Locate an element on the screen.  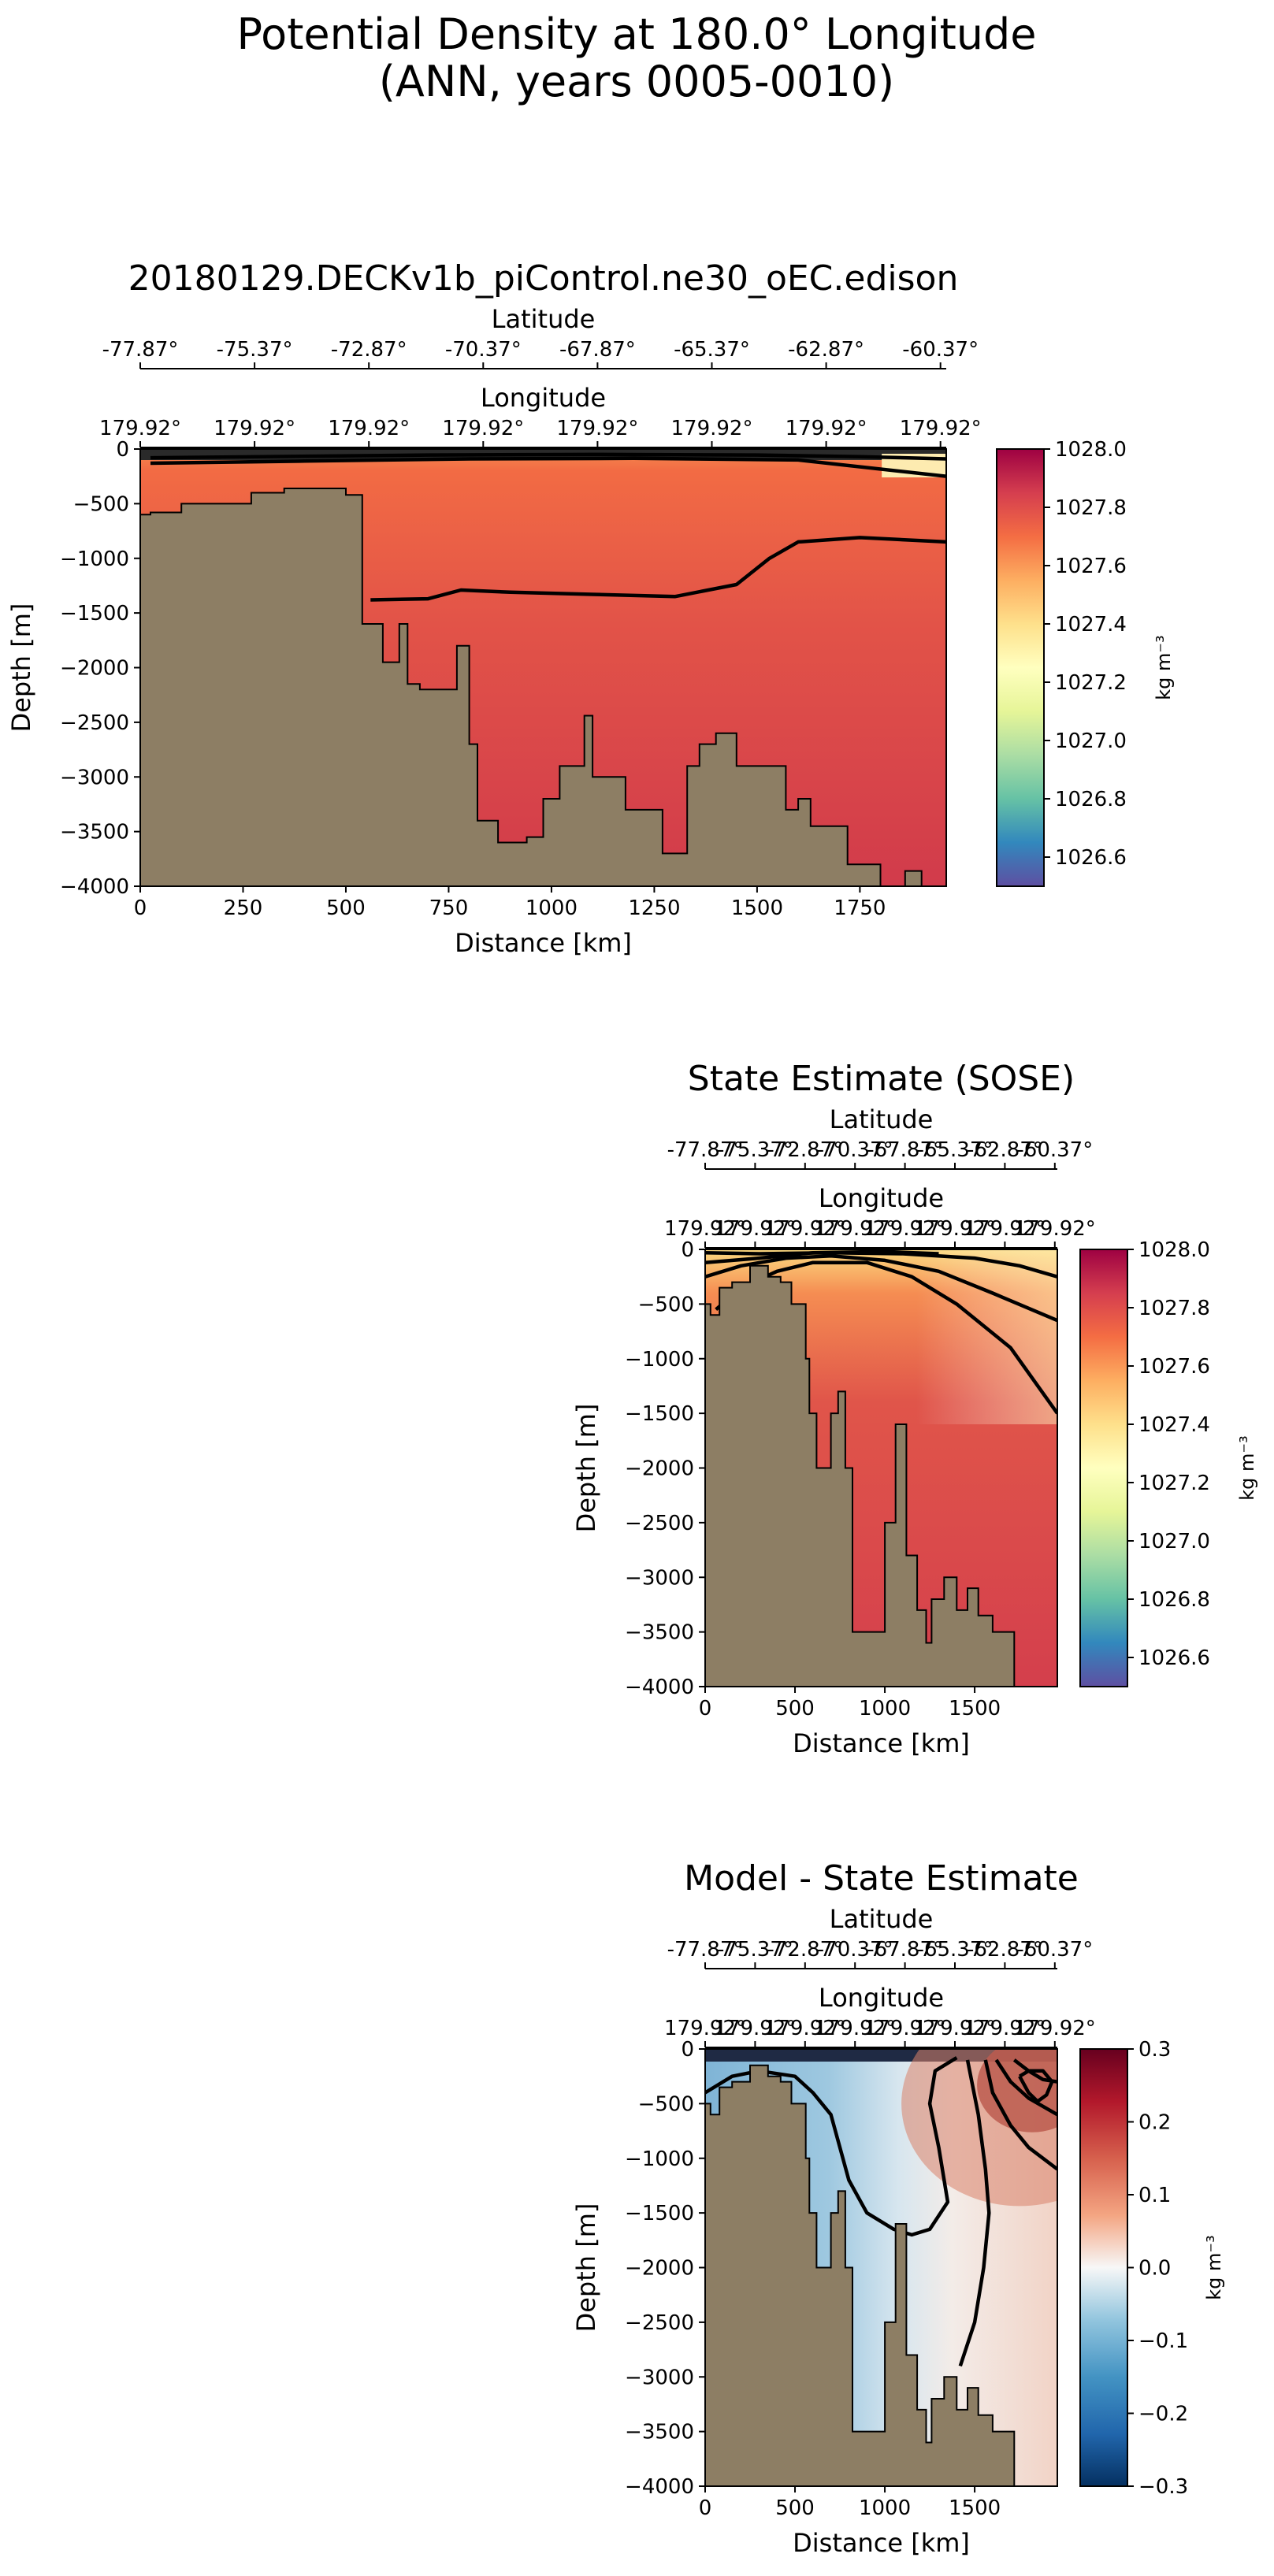
panel-title: Model - State Estimate is located at coordinates (881, 1878).